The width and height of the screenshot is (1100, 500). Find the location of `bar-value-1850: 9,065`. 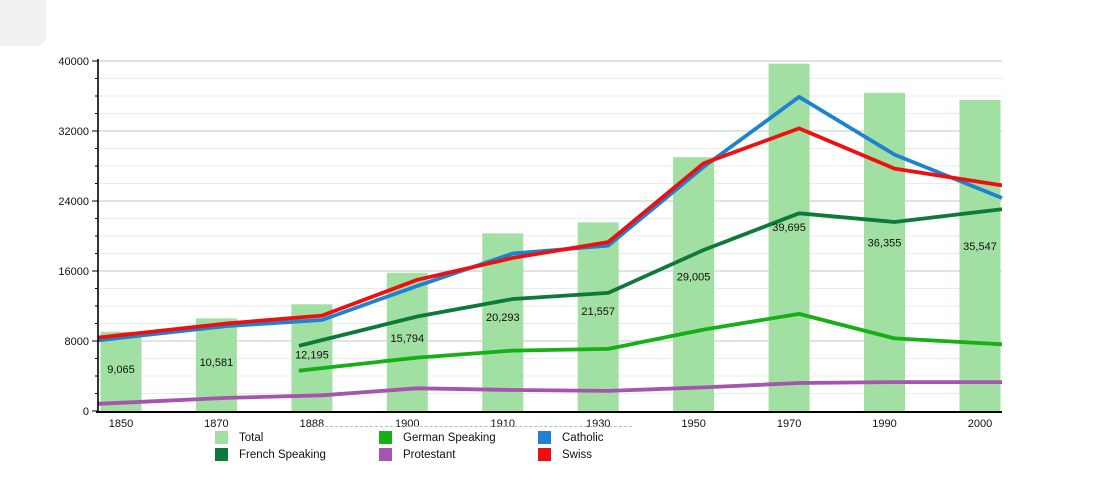

bar-value-1850: 9,065 is located at coordinates (121, 370).